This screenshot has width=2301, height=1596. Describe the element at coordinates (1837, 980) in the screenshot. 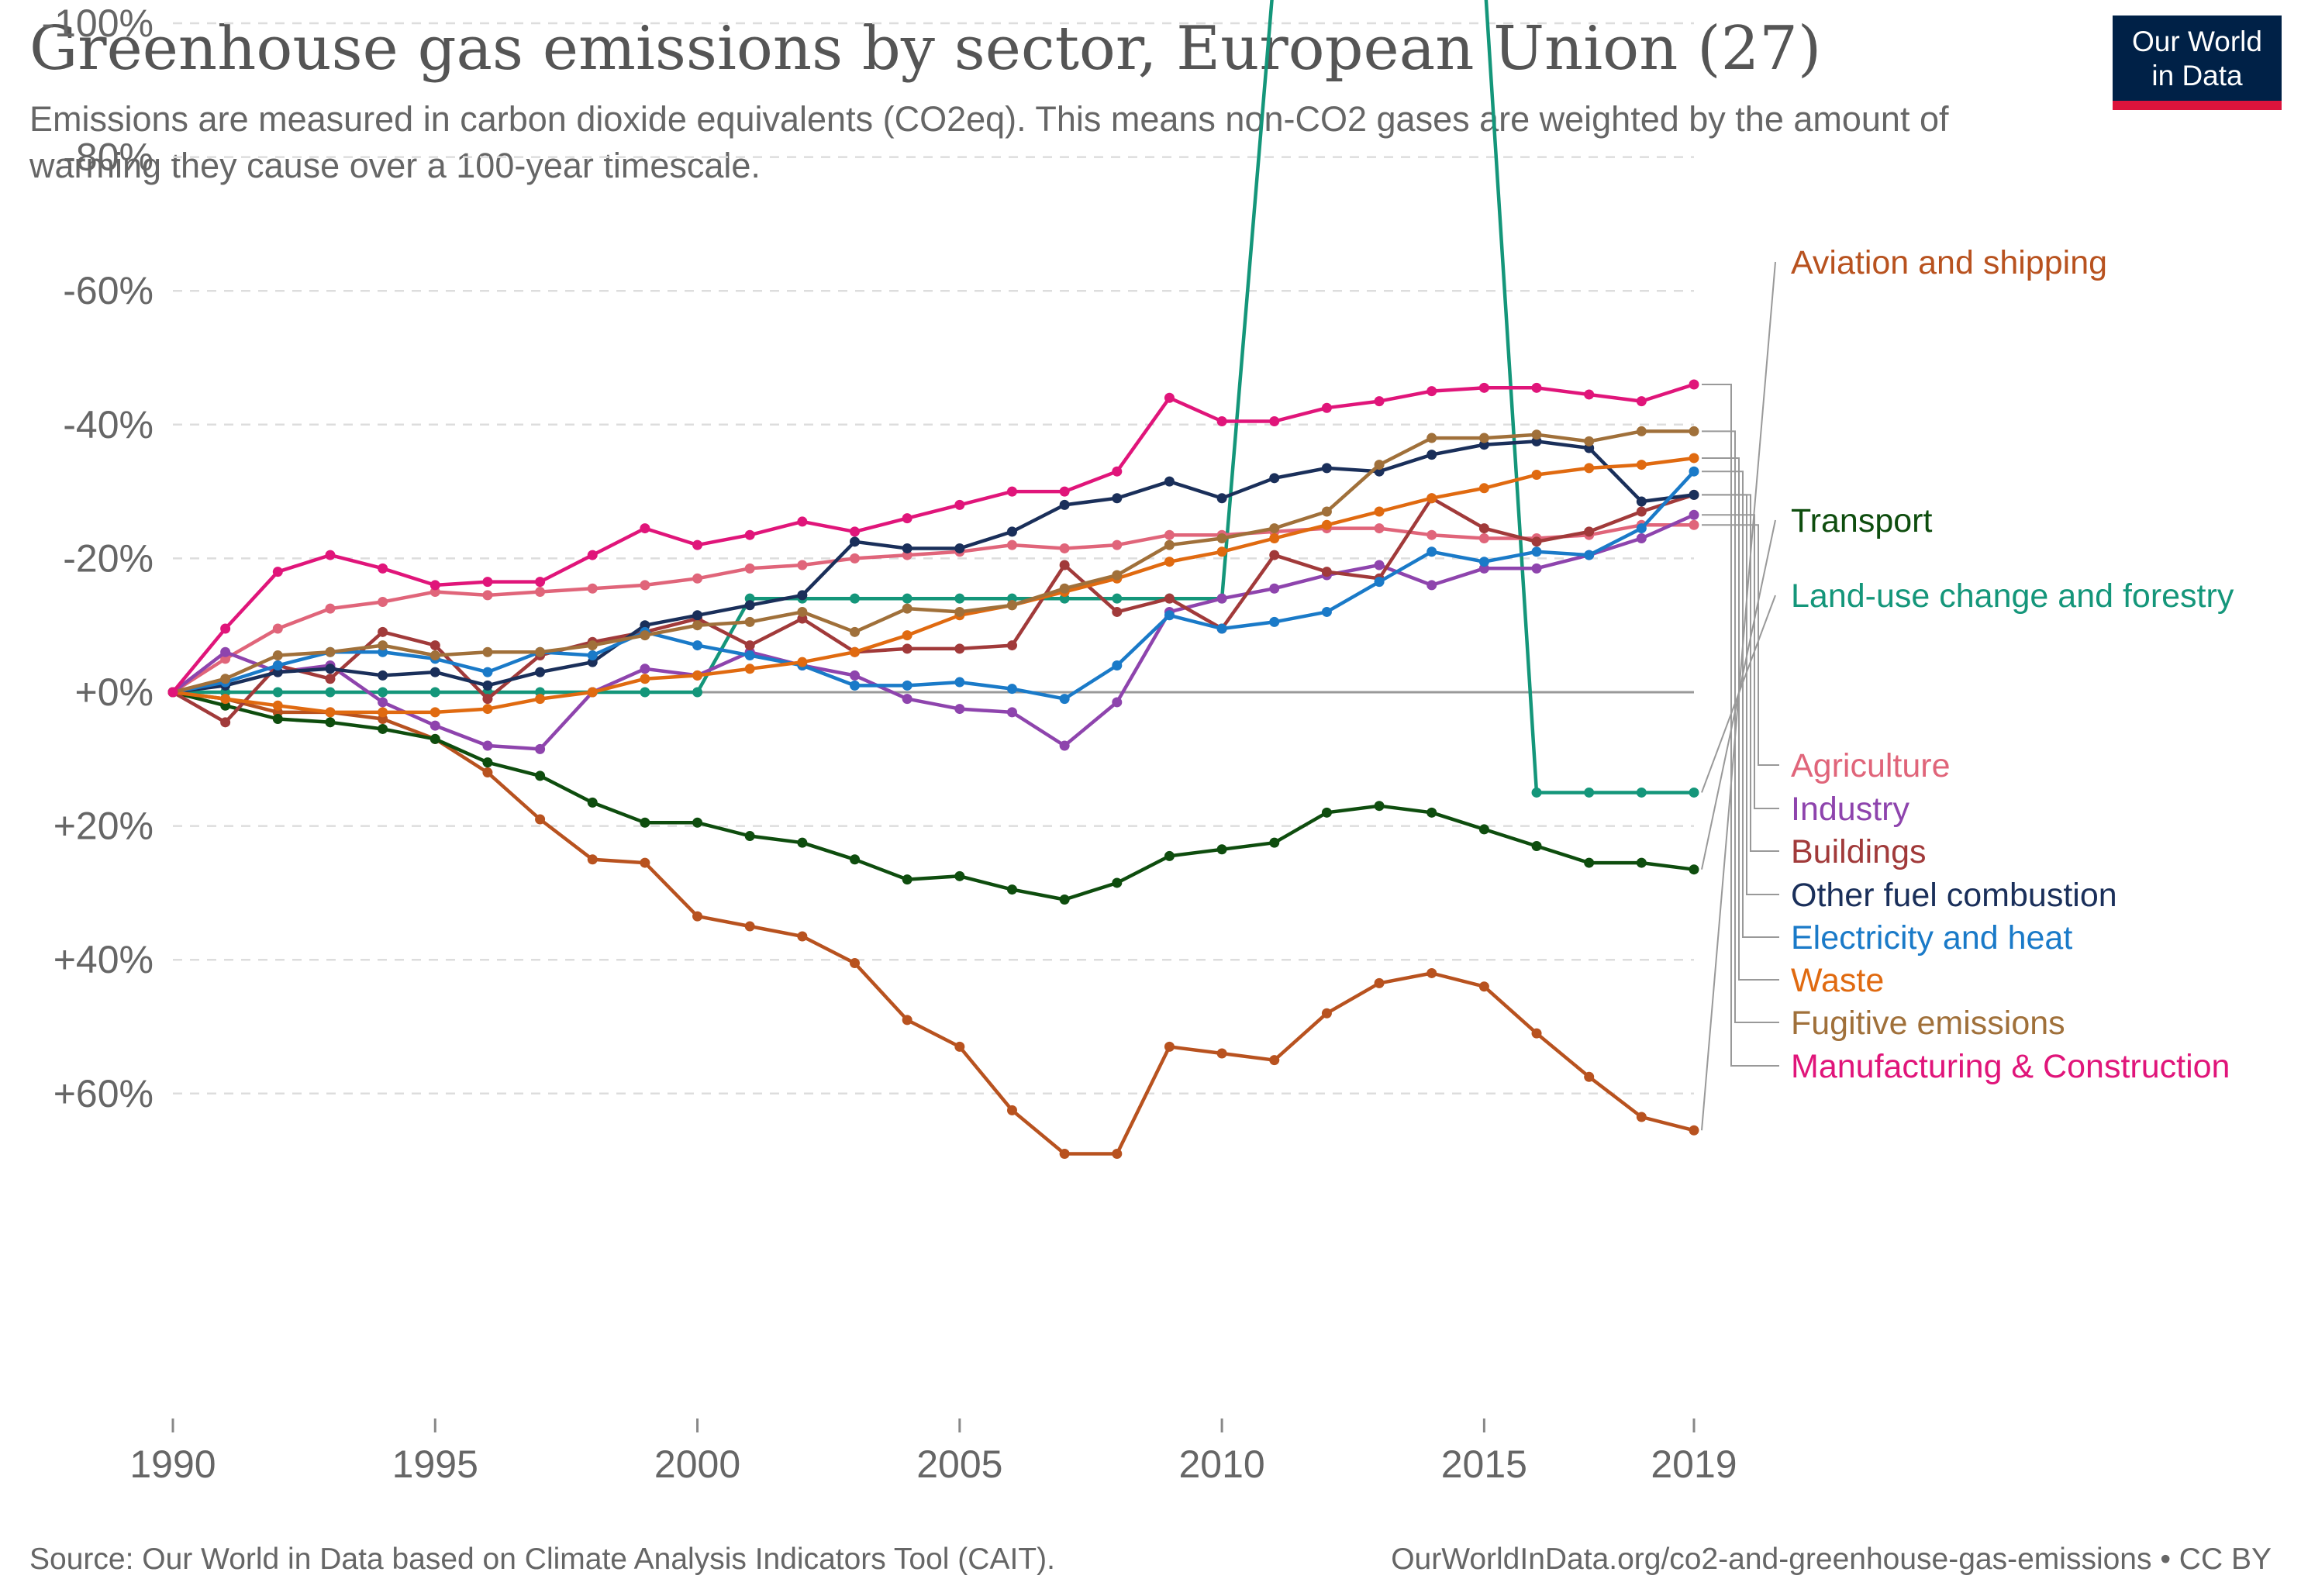

I see `series-label: Waste` at that location.